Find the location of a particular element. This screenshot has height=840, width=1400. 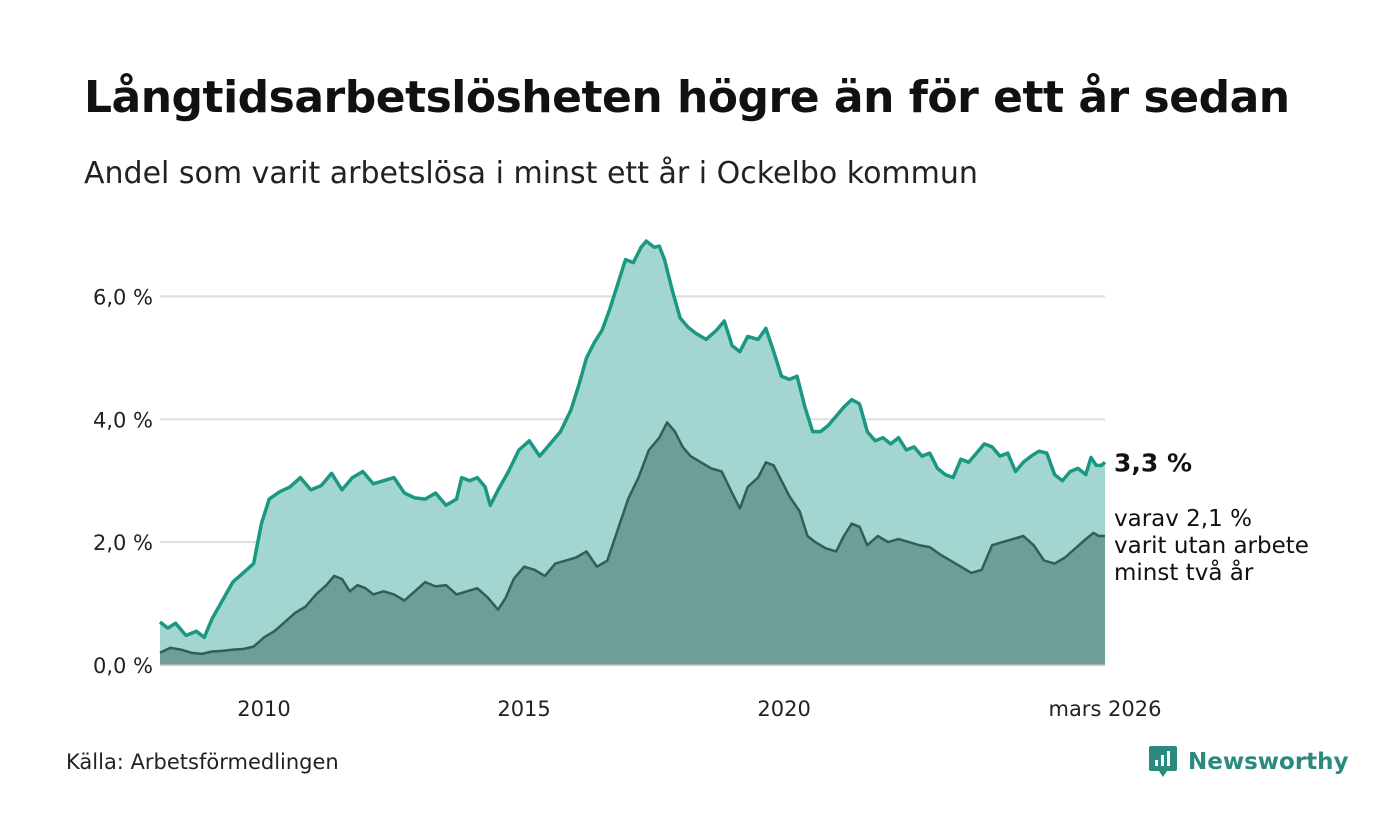

end-label-two-years-line: varit utan arbete is located at coordinates (1211, 546).